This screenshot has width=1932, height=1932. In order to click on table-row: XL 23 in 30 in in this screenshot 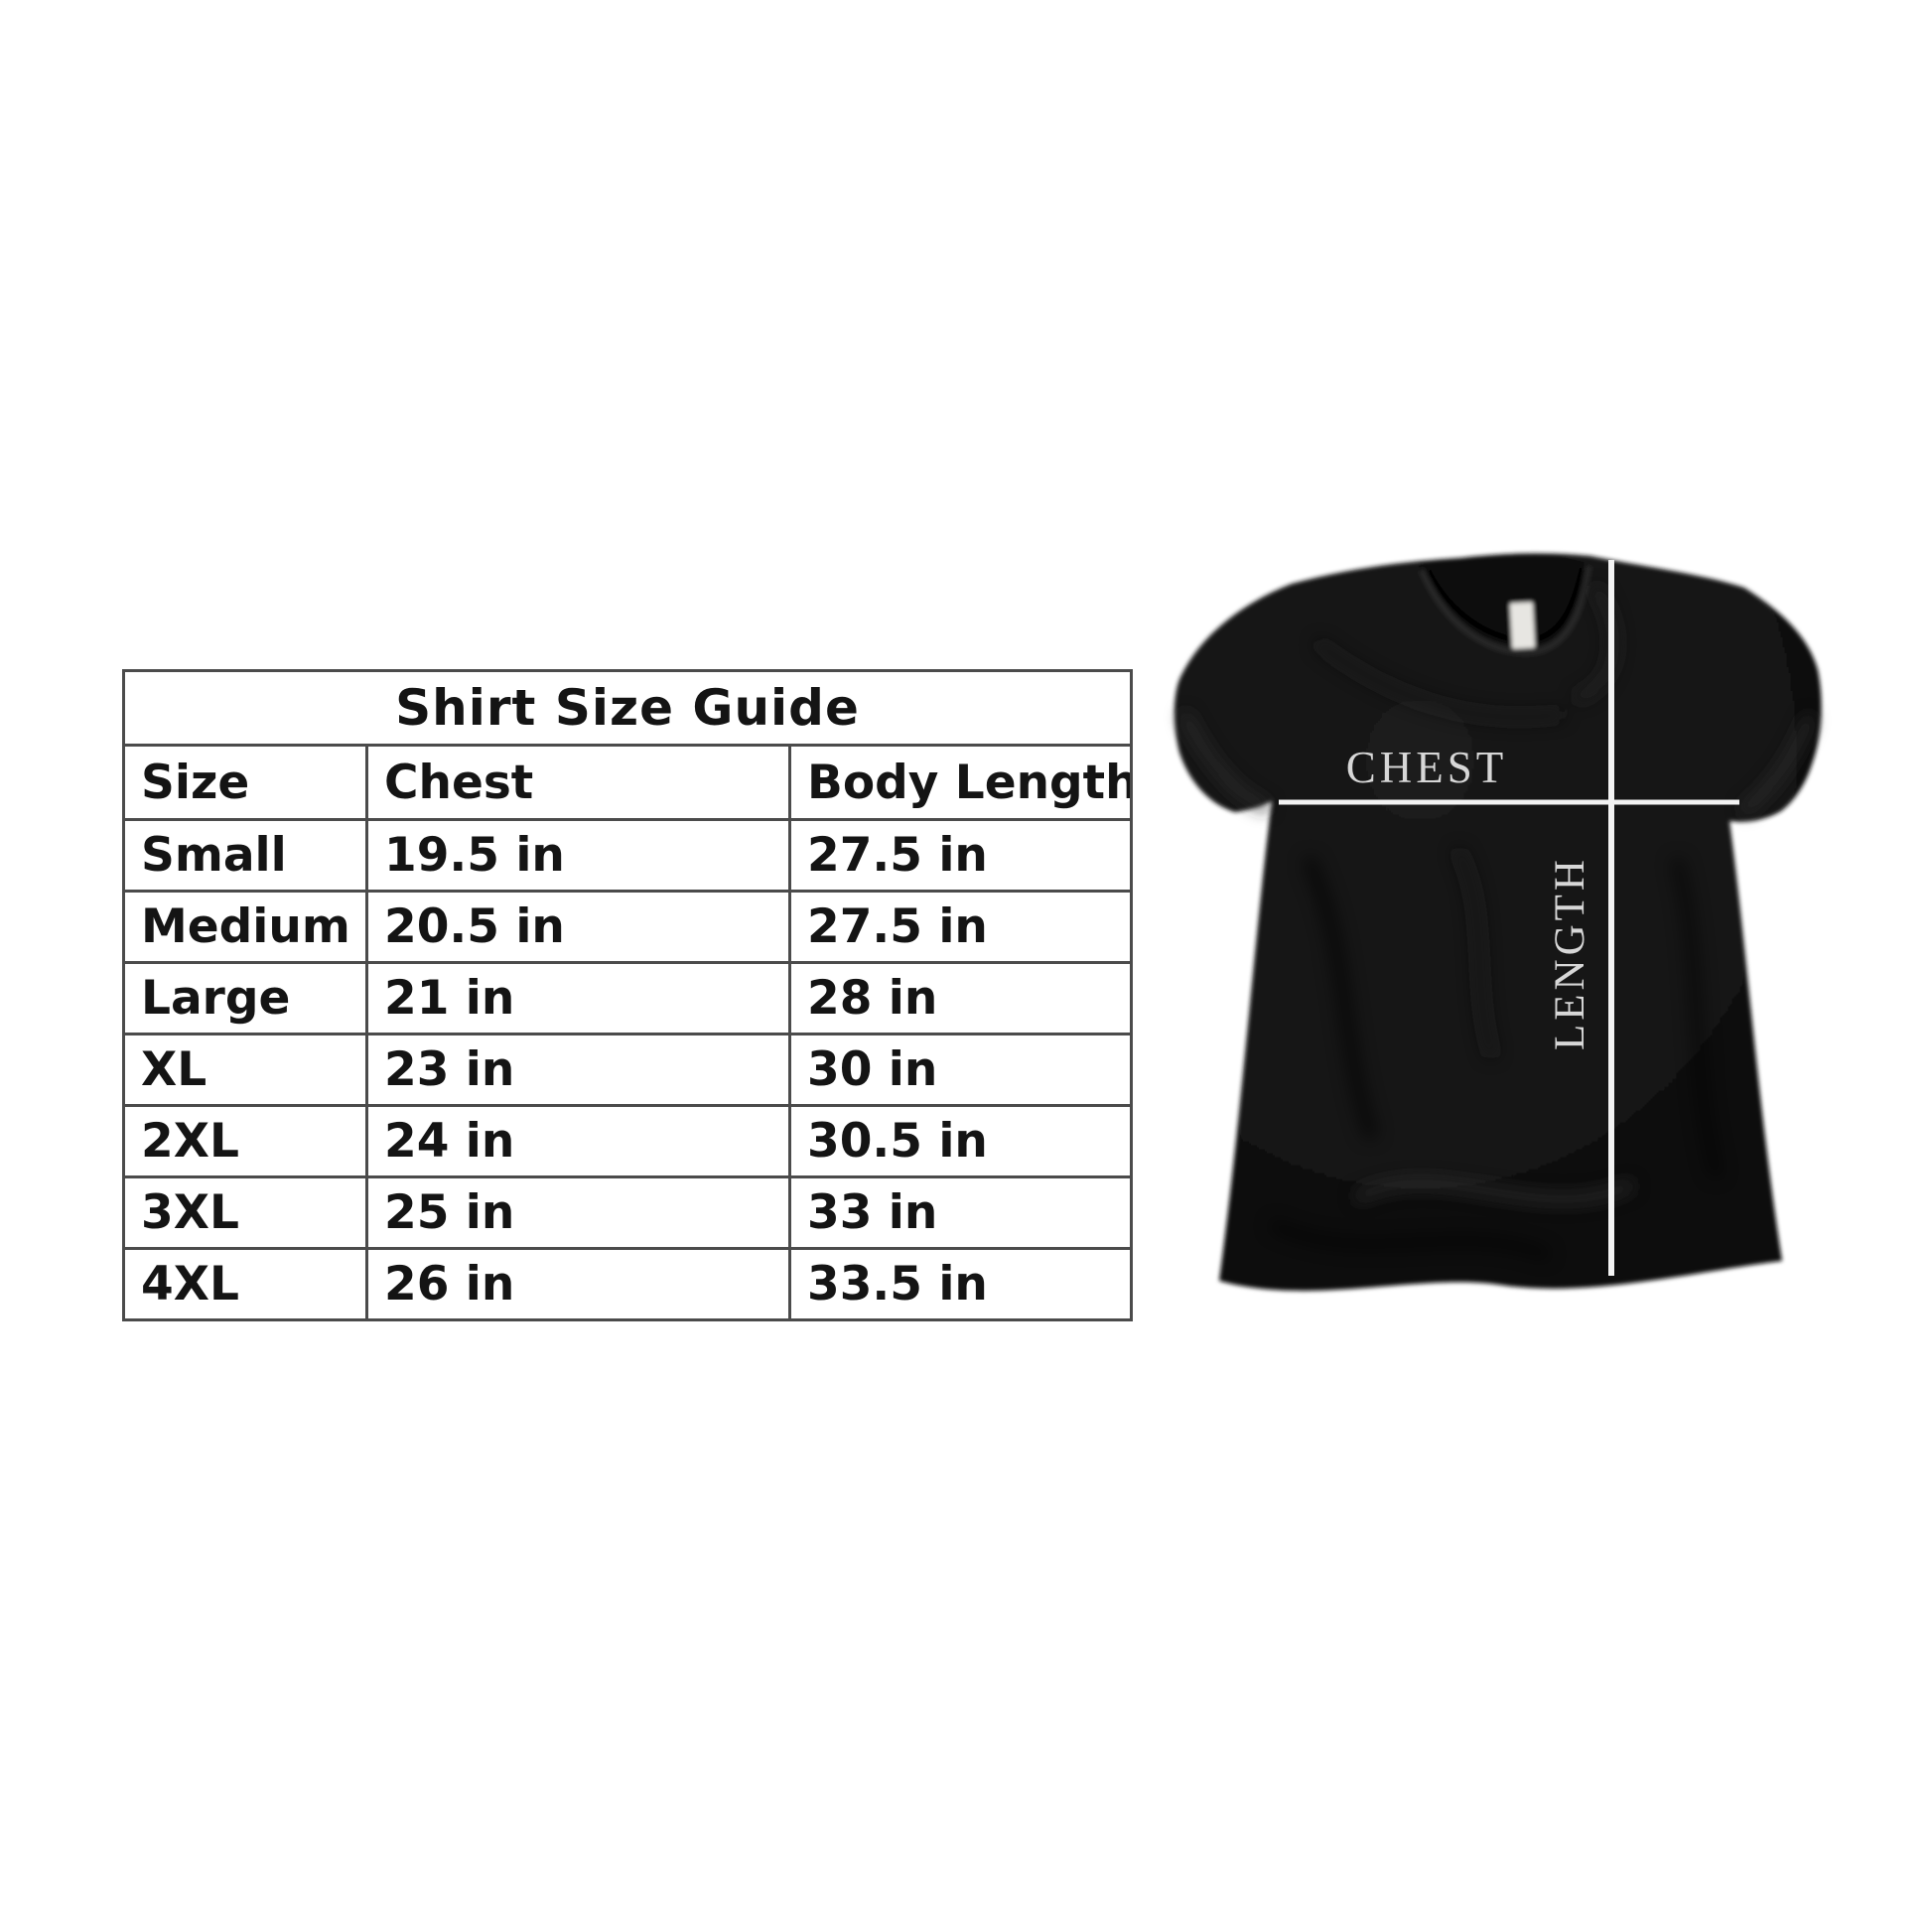, I will do `click(628, 1070)`.